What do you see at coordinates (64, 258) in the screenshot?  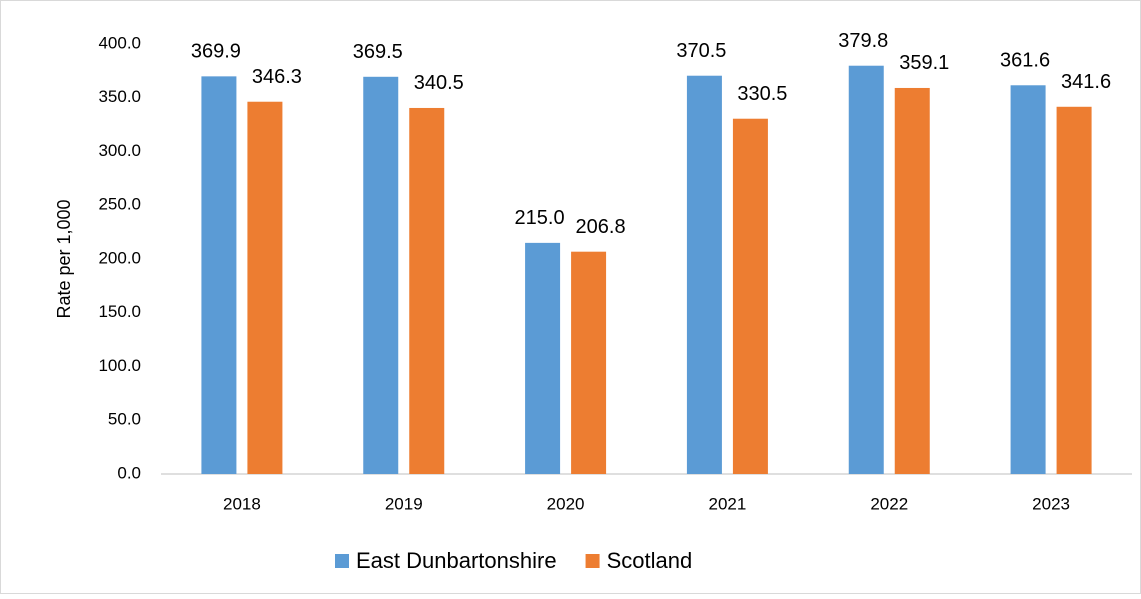 I see `y-axis-label: Rate per 1,000` at bounding box center [64, 258].